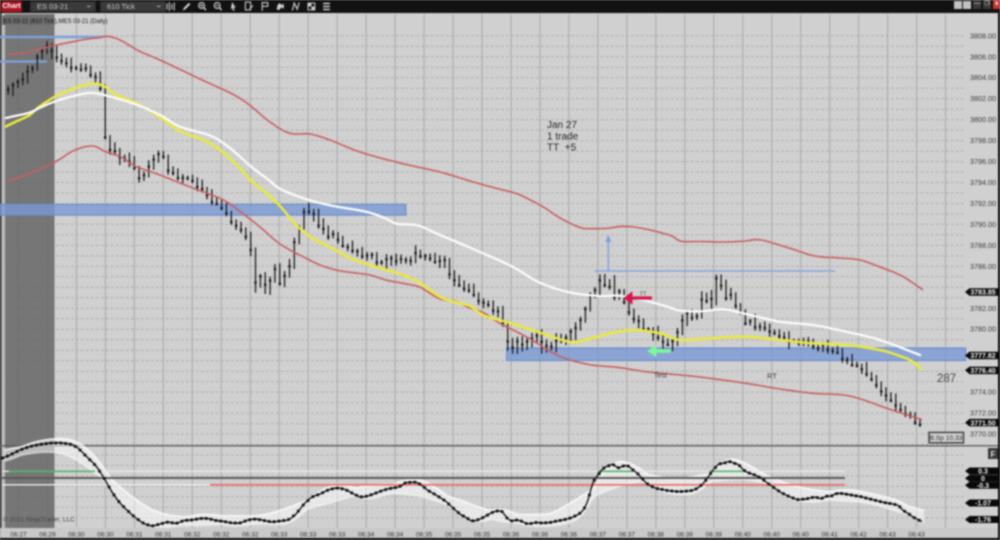 The width and height of the screenshot is (1000, 540). What do you see at coordinates (983, 224) in the screenshot?
I see `svg-text: 3790.00` at bounding box center [983, 224].